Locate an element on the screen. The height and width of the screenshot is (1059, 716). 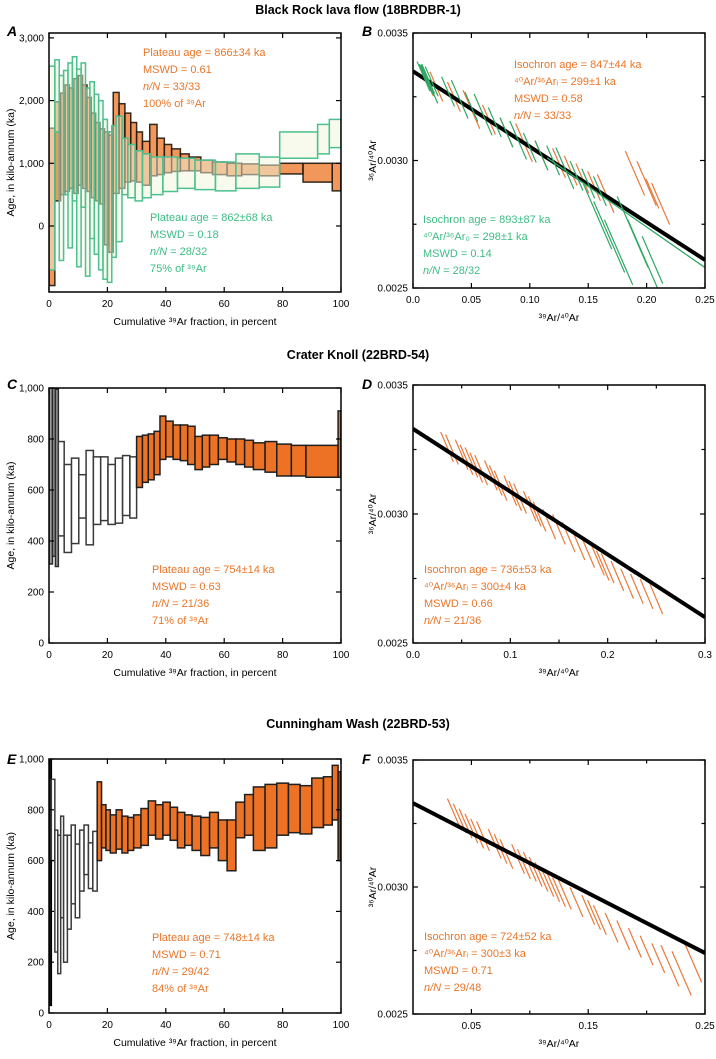
group-title-cunningham-wash: Cunningham Wash (22BRD-53) is located at coordinates (358, 724).